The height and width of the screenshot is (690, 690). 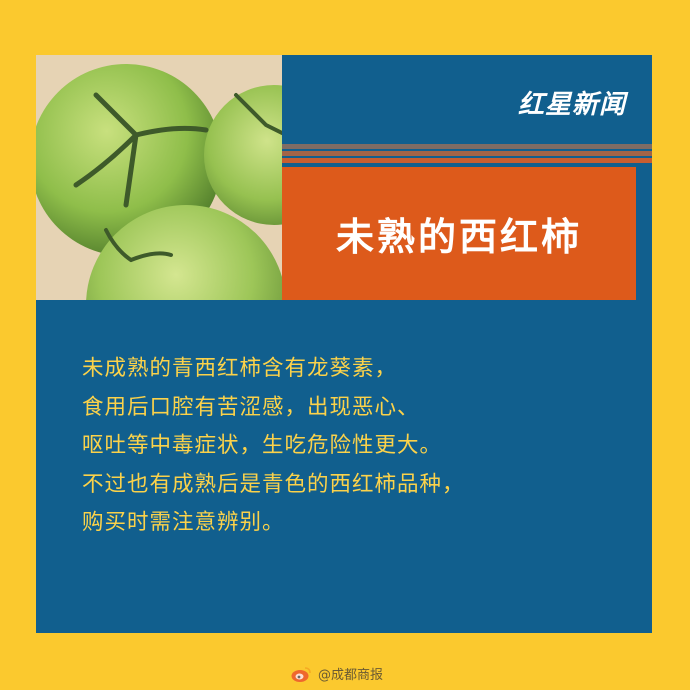 I want to click on body-line: 未成熟的青西红柿含有龙葵素，, so click(x=240, y=368).